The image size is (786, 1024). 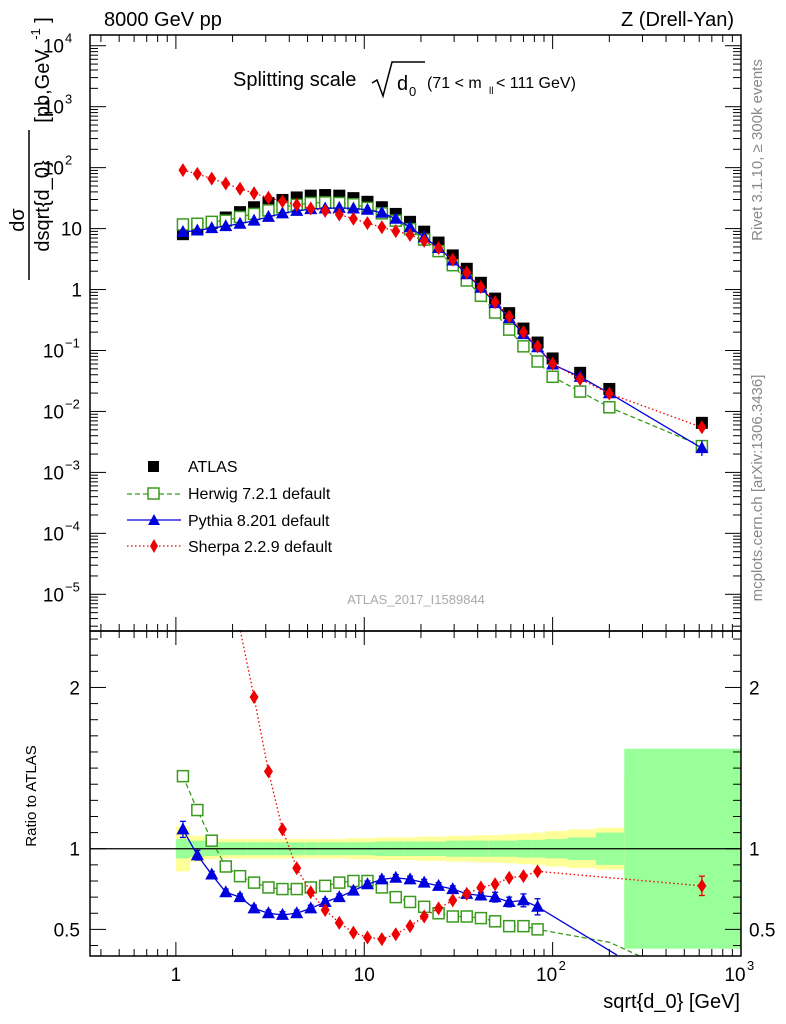 I want to click on main-y-tick-label-exponent: 2, so click(x=68, y=160).